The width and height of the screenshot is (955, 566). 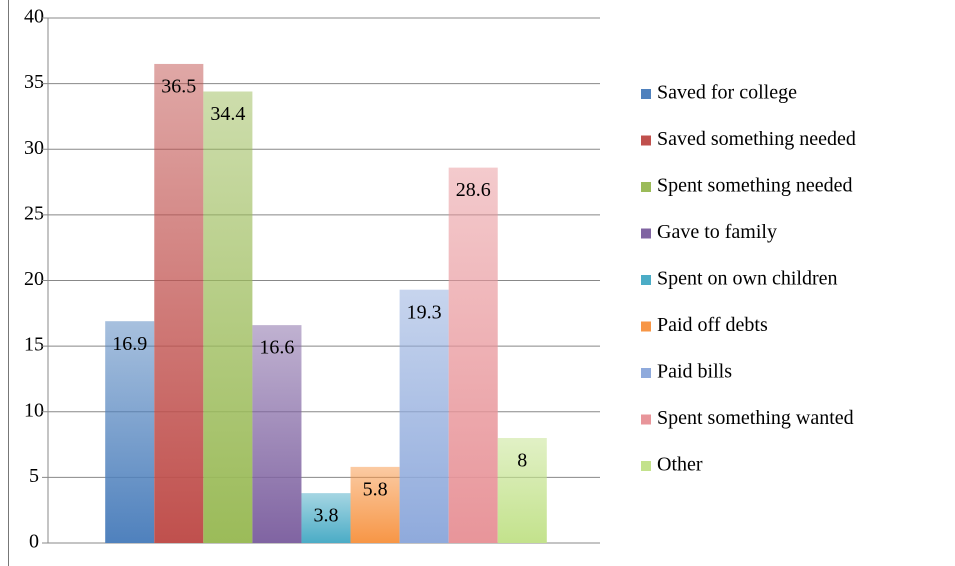 I want to click on y-tick-label: 30, so click(x=34, y=148).